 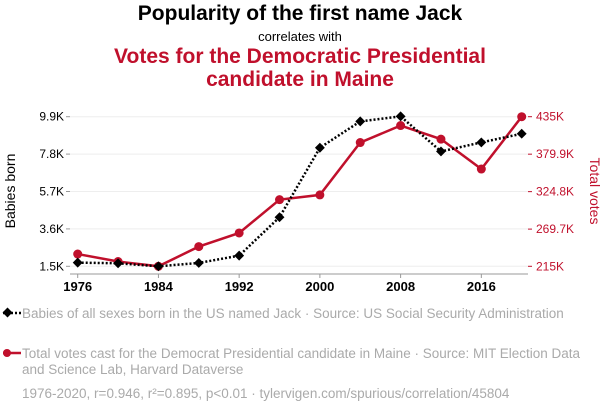 What do you see at coordinates (51, 117) in the screenshot?
I see `y-tick-label-left: 9.9K` at bounding box center [51, 117].